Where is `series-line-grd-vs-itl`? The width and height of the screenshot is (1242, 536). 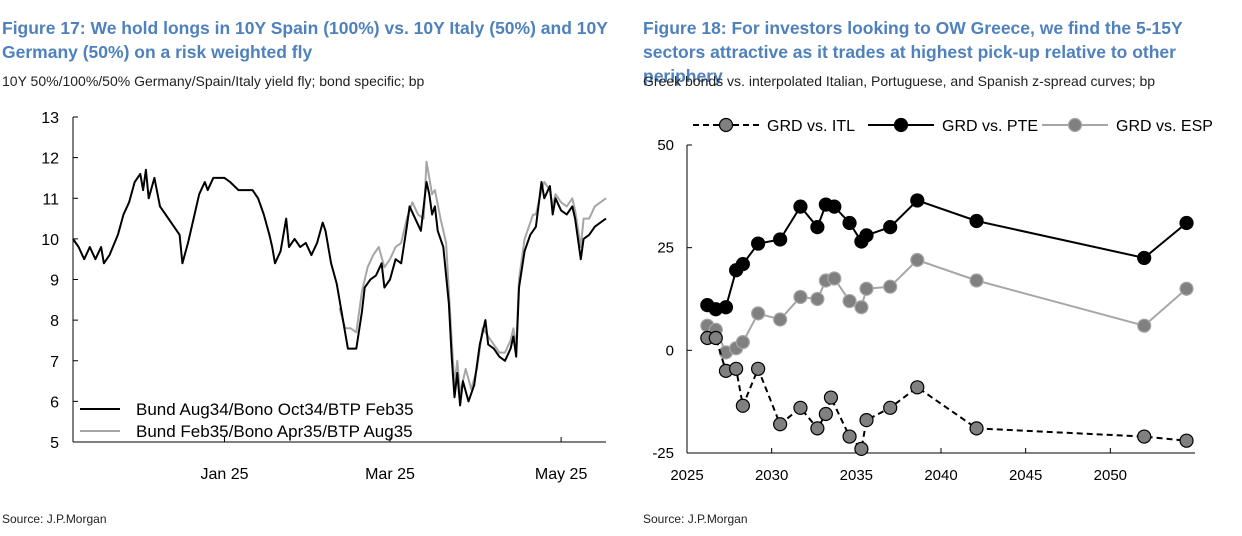
series-line-grd-vs-itl is located at coordinates (947, 394).